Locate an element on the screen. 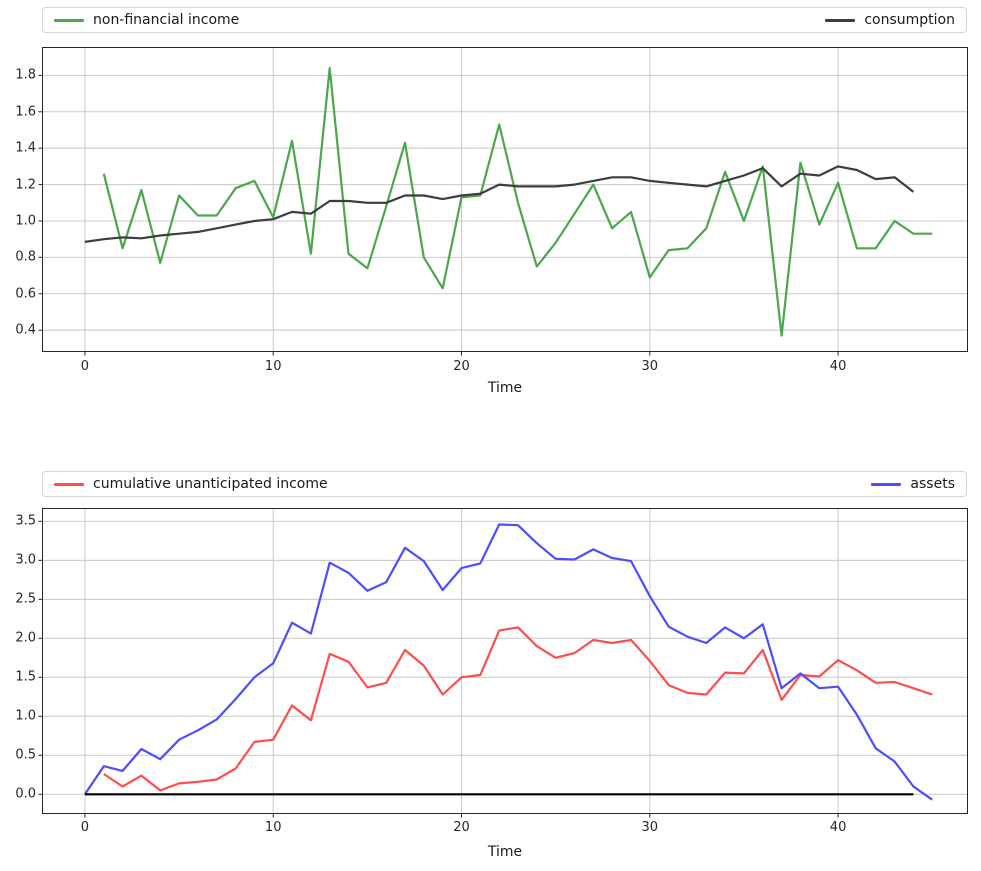 This screenshot has height=871, width=981. legend-label: cumulative unanticipated income is located at coordinates (210, 484).